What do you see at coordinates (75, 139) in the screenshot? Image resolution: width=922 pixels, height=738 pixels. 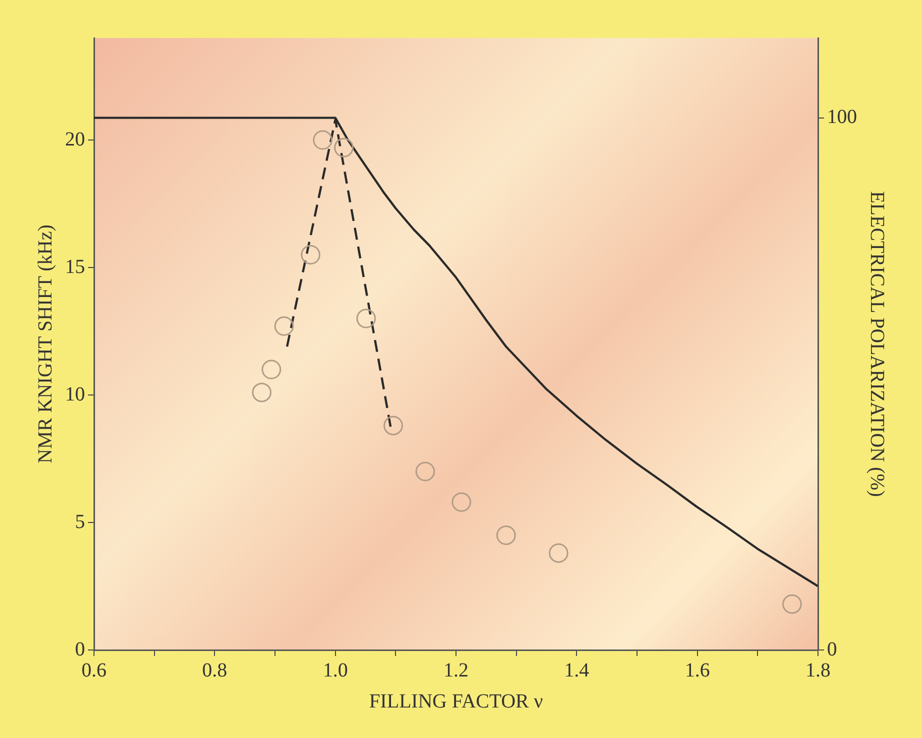 I see `y-tick-label: 20` at bounding box center [75, 139].